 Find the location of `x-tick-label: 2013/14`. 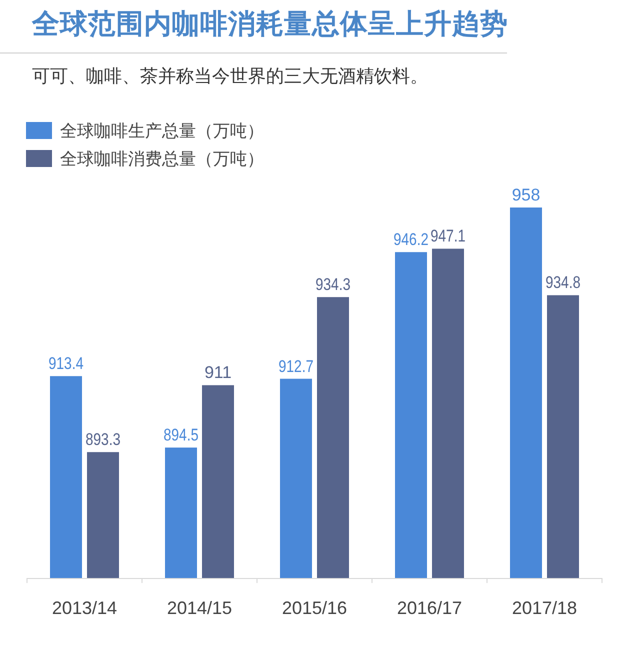

x-tick-label: 2013/14 is located at coordinates (85, 608).